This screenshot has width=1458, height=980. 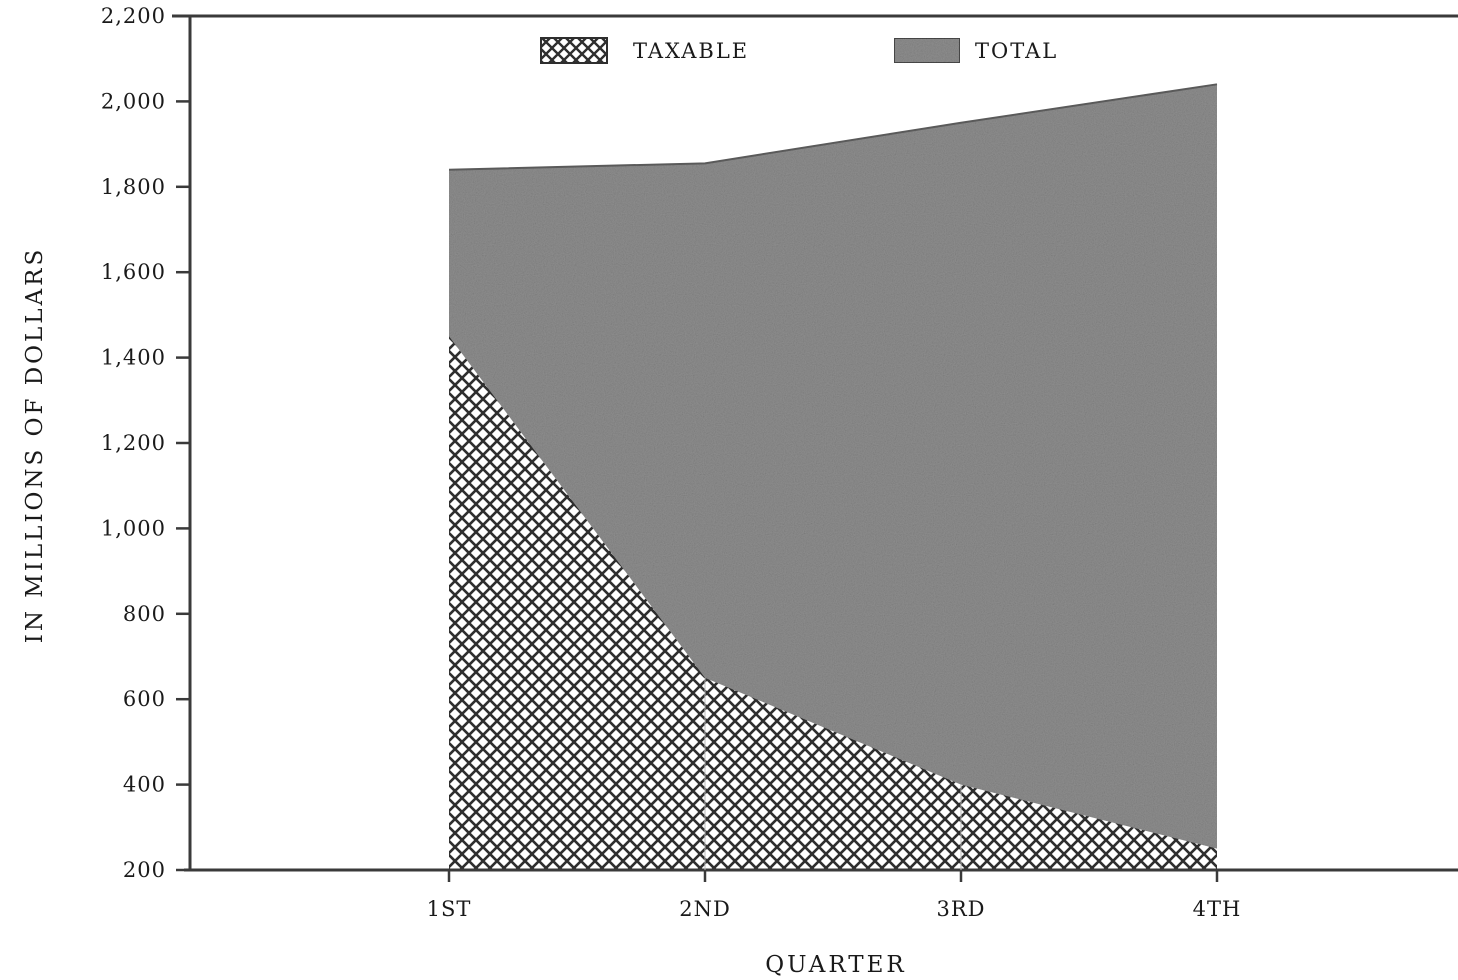 What do you see at coordinates (1217, 909) in the screenshot?
I see `x-tick-label: 4TH` at bounding box center [1217, 909].